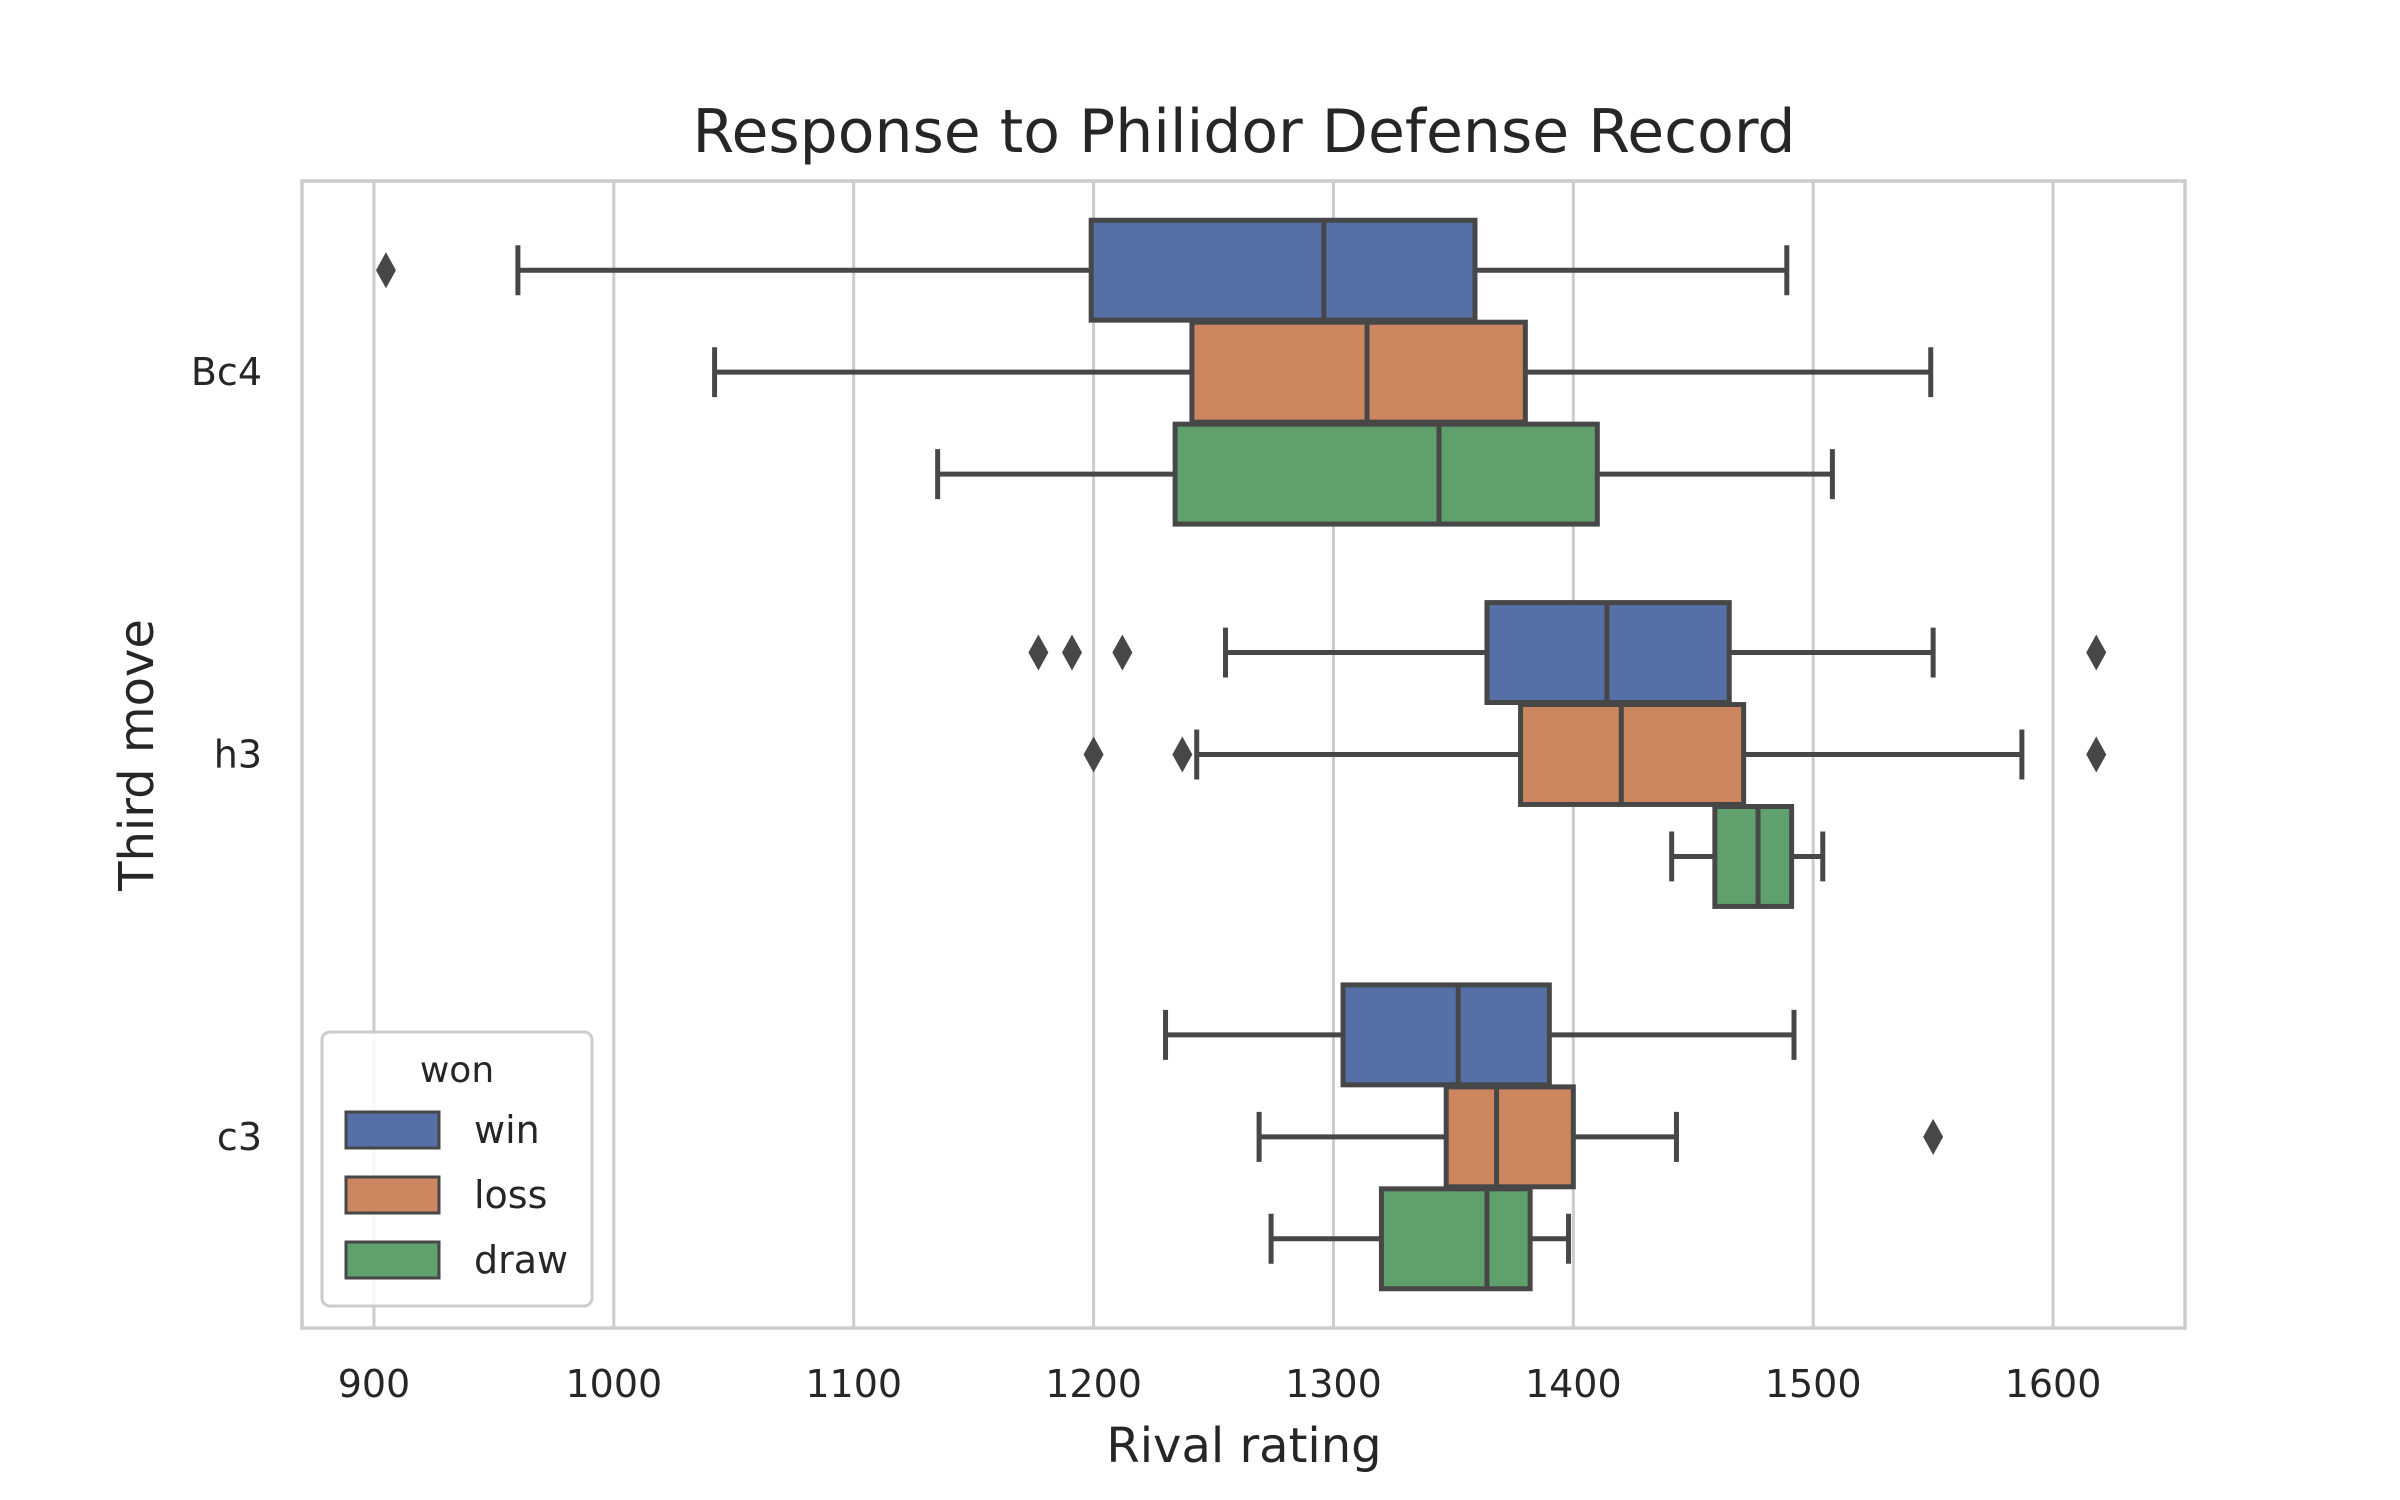 The width and height of the screenshot is (2400, 1500). Describe the element at coordinates (1813, 1384) in the screenshot. I see `x-tick-label-1500: 1500` at that location.